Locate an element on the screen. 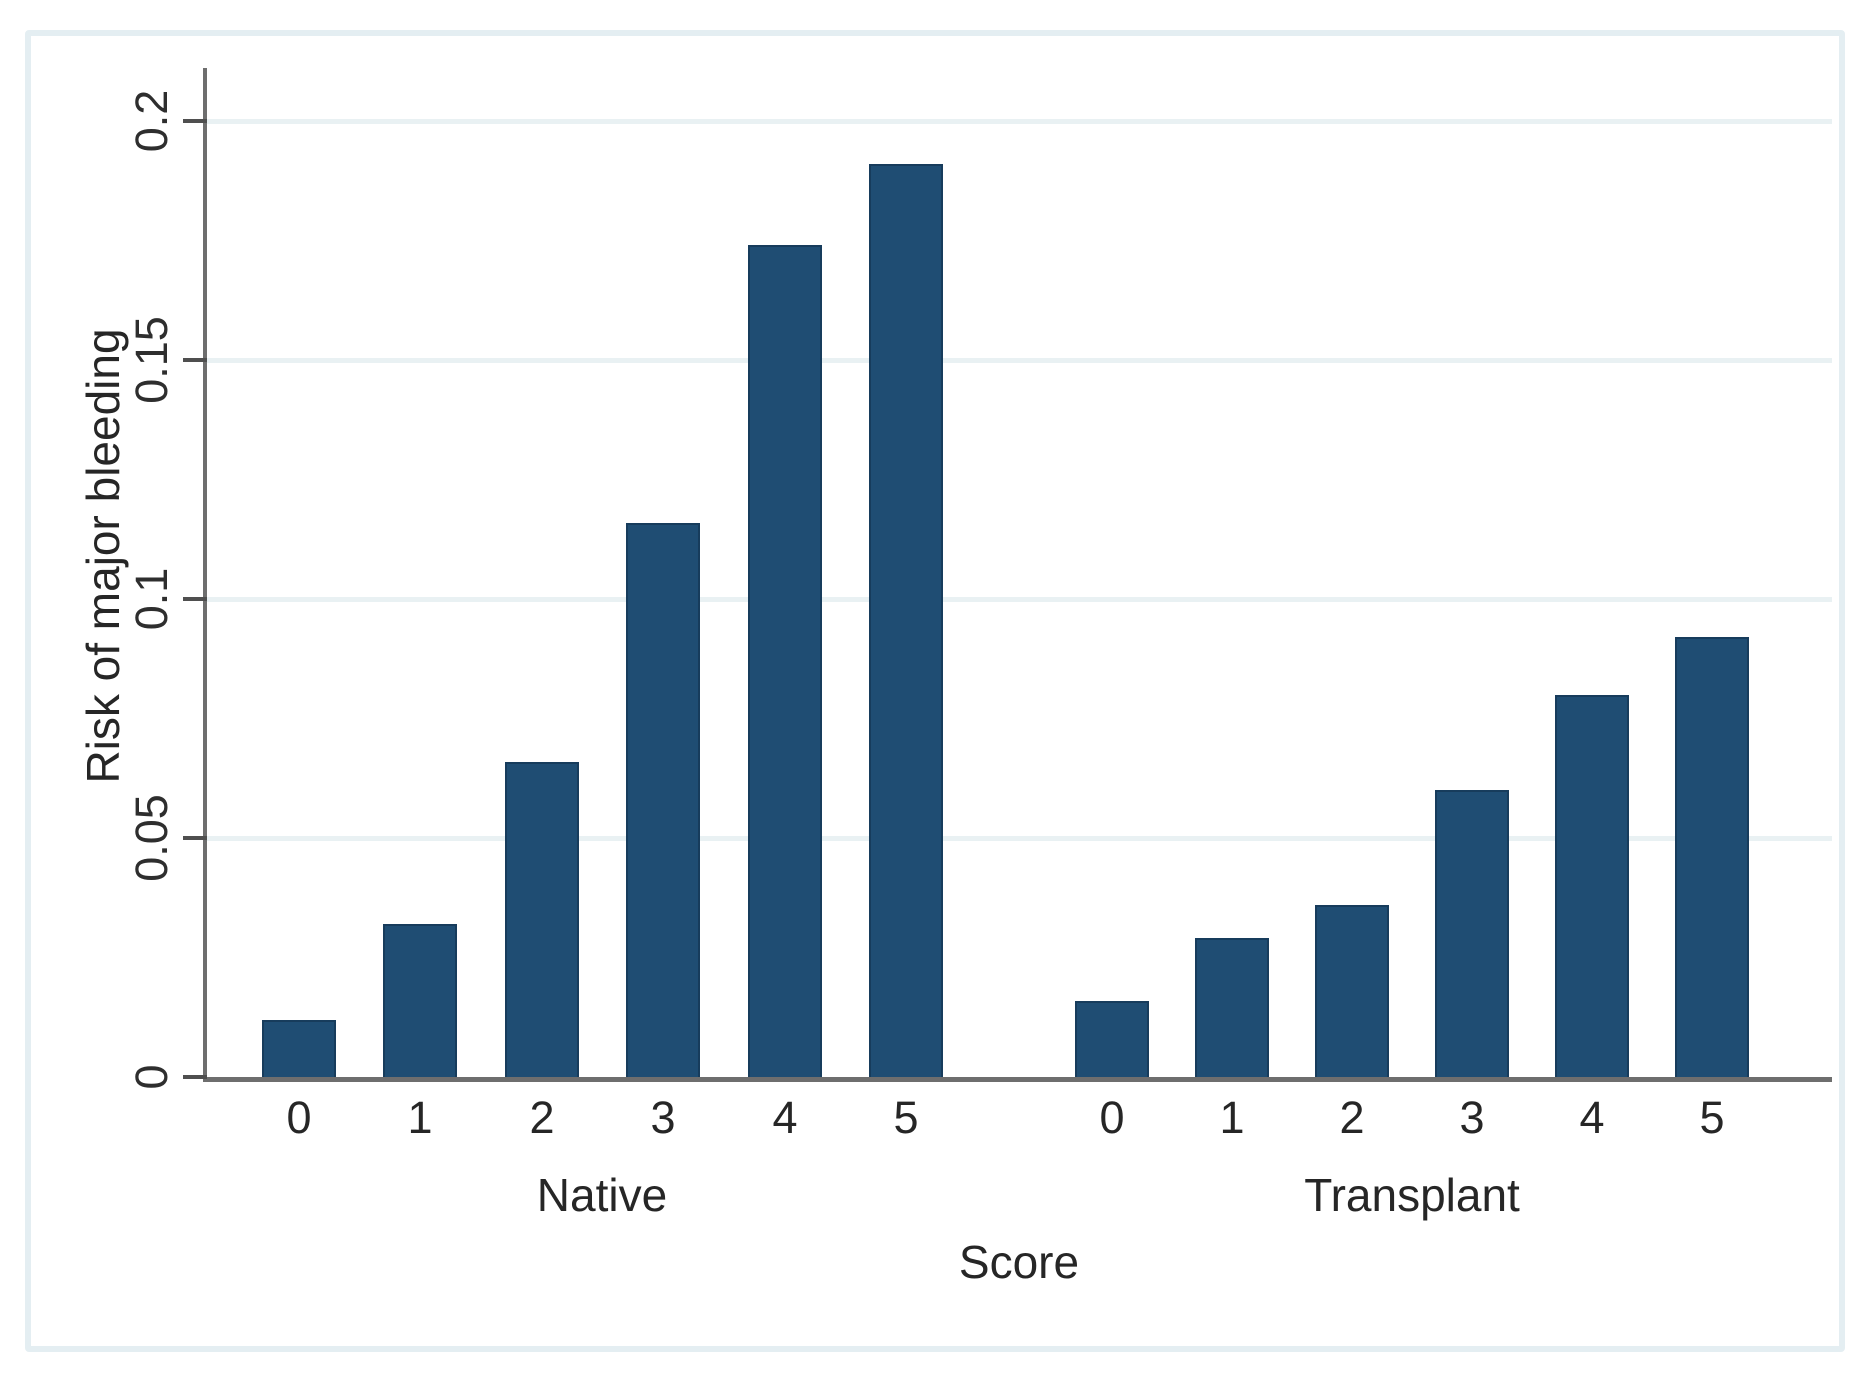  x-tick-label-transplant-1: 1 is located at coordinates (1232, 1117).